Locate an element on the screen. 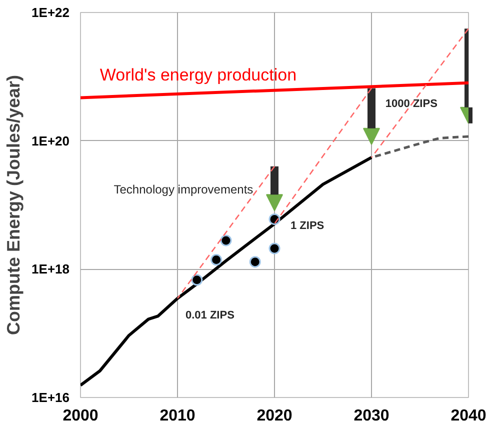 The width and height of the screenshot is (498, 423). y-tick-label: 1E+22 is located at coordinates (51, 12).